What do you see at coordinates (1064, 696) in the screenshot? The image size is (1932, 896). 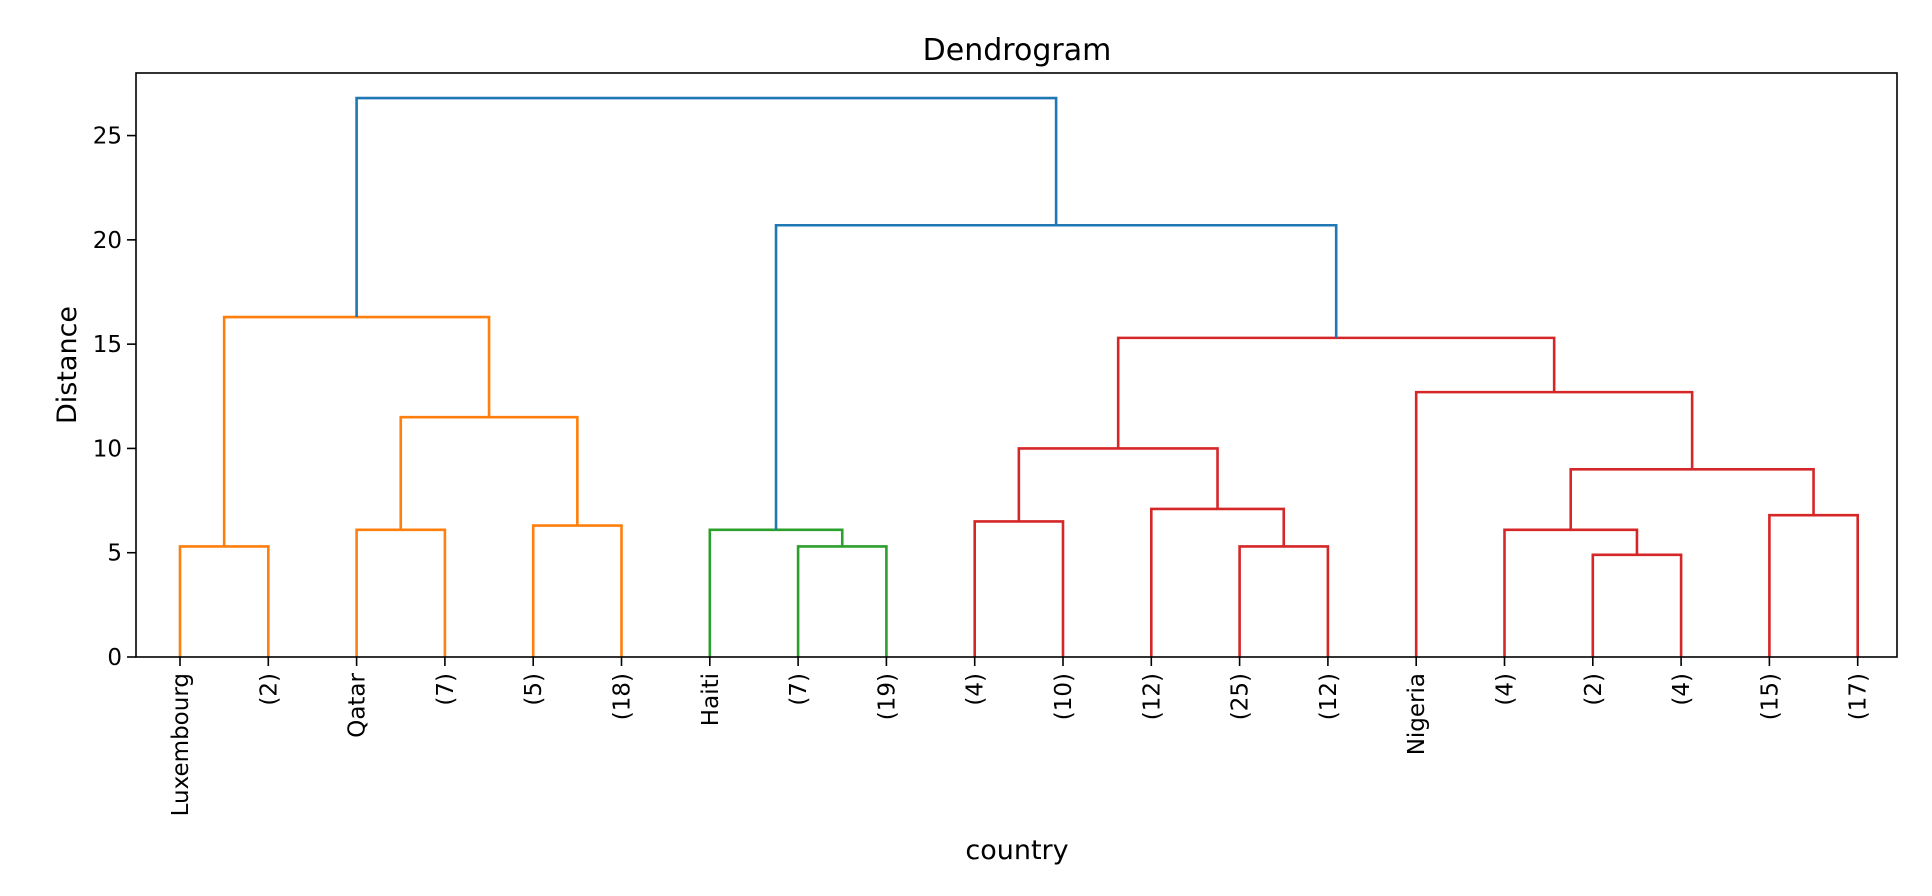 I see `leaf-label: (10)` at bounding box center [1064, 696].